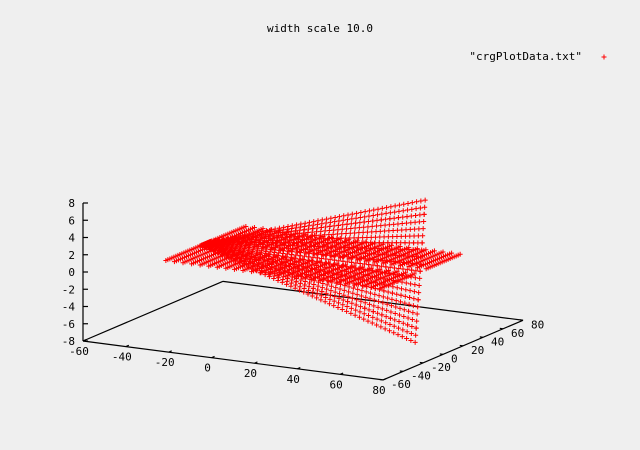 The width and height of the screenshot is (640, 450). What do you see at coordinates (320, 28) in the screenshot?
I see `chart-title: width scale 10.0` at bounding box center [320, 28].